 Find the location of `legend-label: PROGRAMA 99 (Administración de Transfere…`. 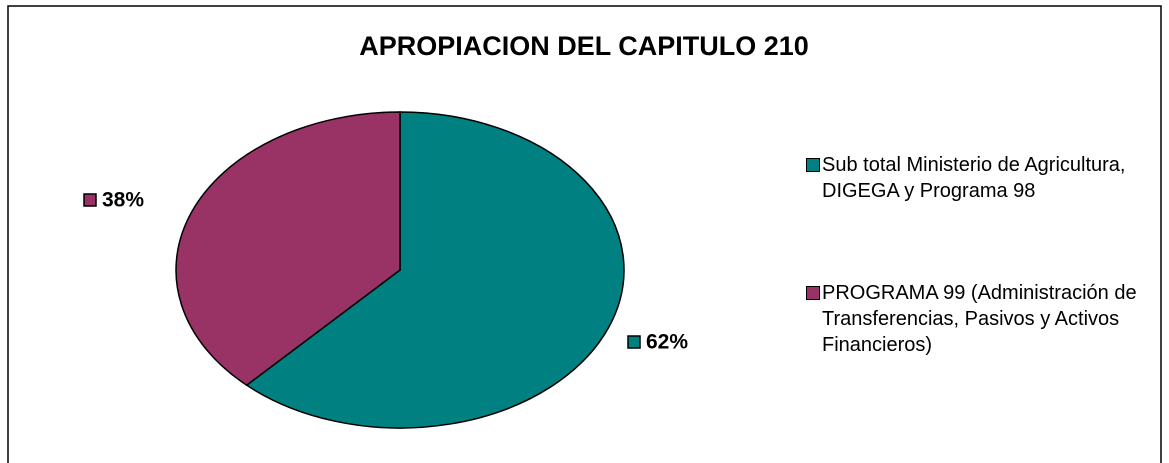

legend-label: PROGRAMA 99 (Administración de Transfere… is located at coordinates (979, 319).